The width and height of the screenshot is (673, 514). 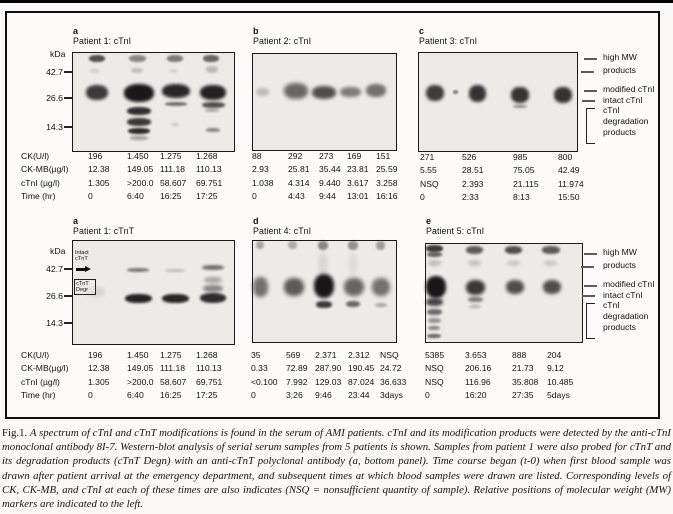 What do you see at coordinates (565, 157) in the screenshot?
I see `table-cell: 800` at bounding box center [565, 157].